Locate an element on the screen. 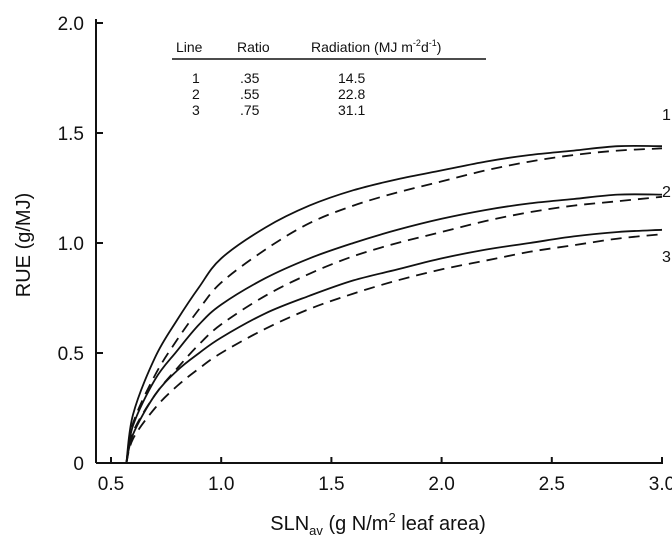  y-tick-label: 2.0 is located at coordinates (71, 24).